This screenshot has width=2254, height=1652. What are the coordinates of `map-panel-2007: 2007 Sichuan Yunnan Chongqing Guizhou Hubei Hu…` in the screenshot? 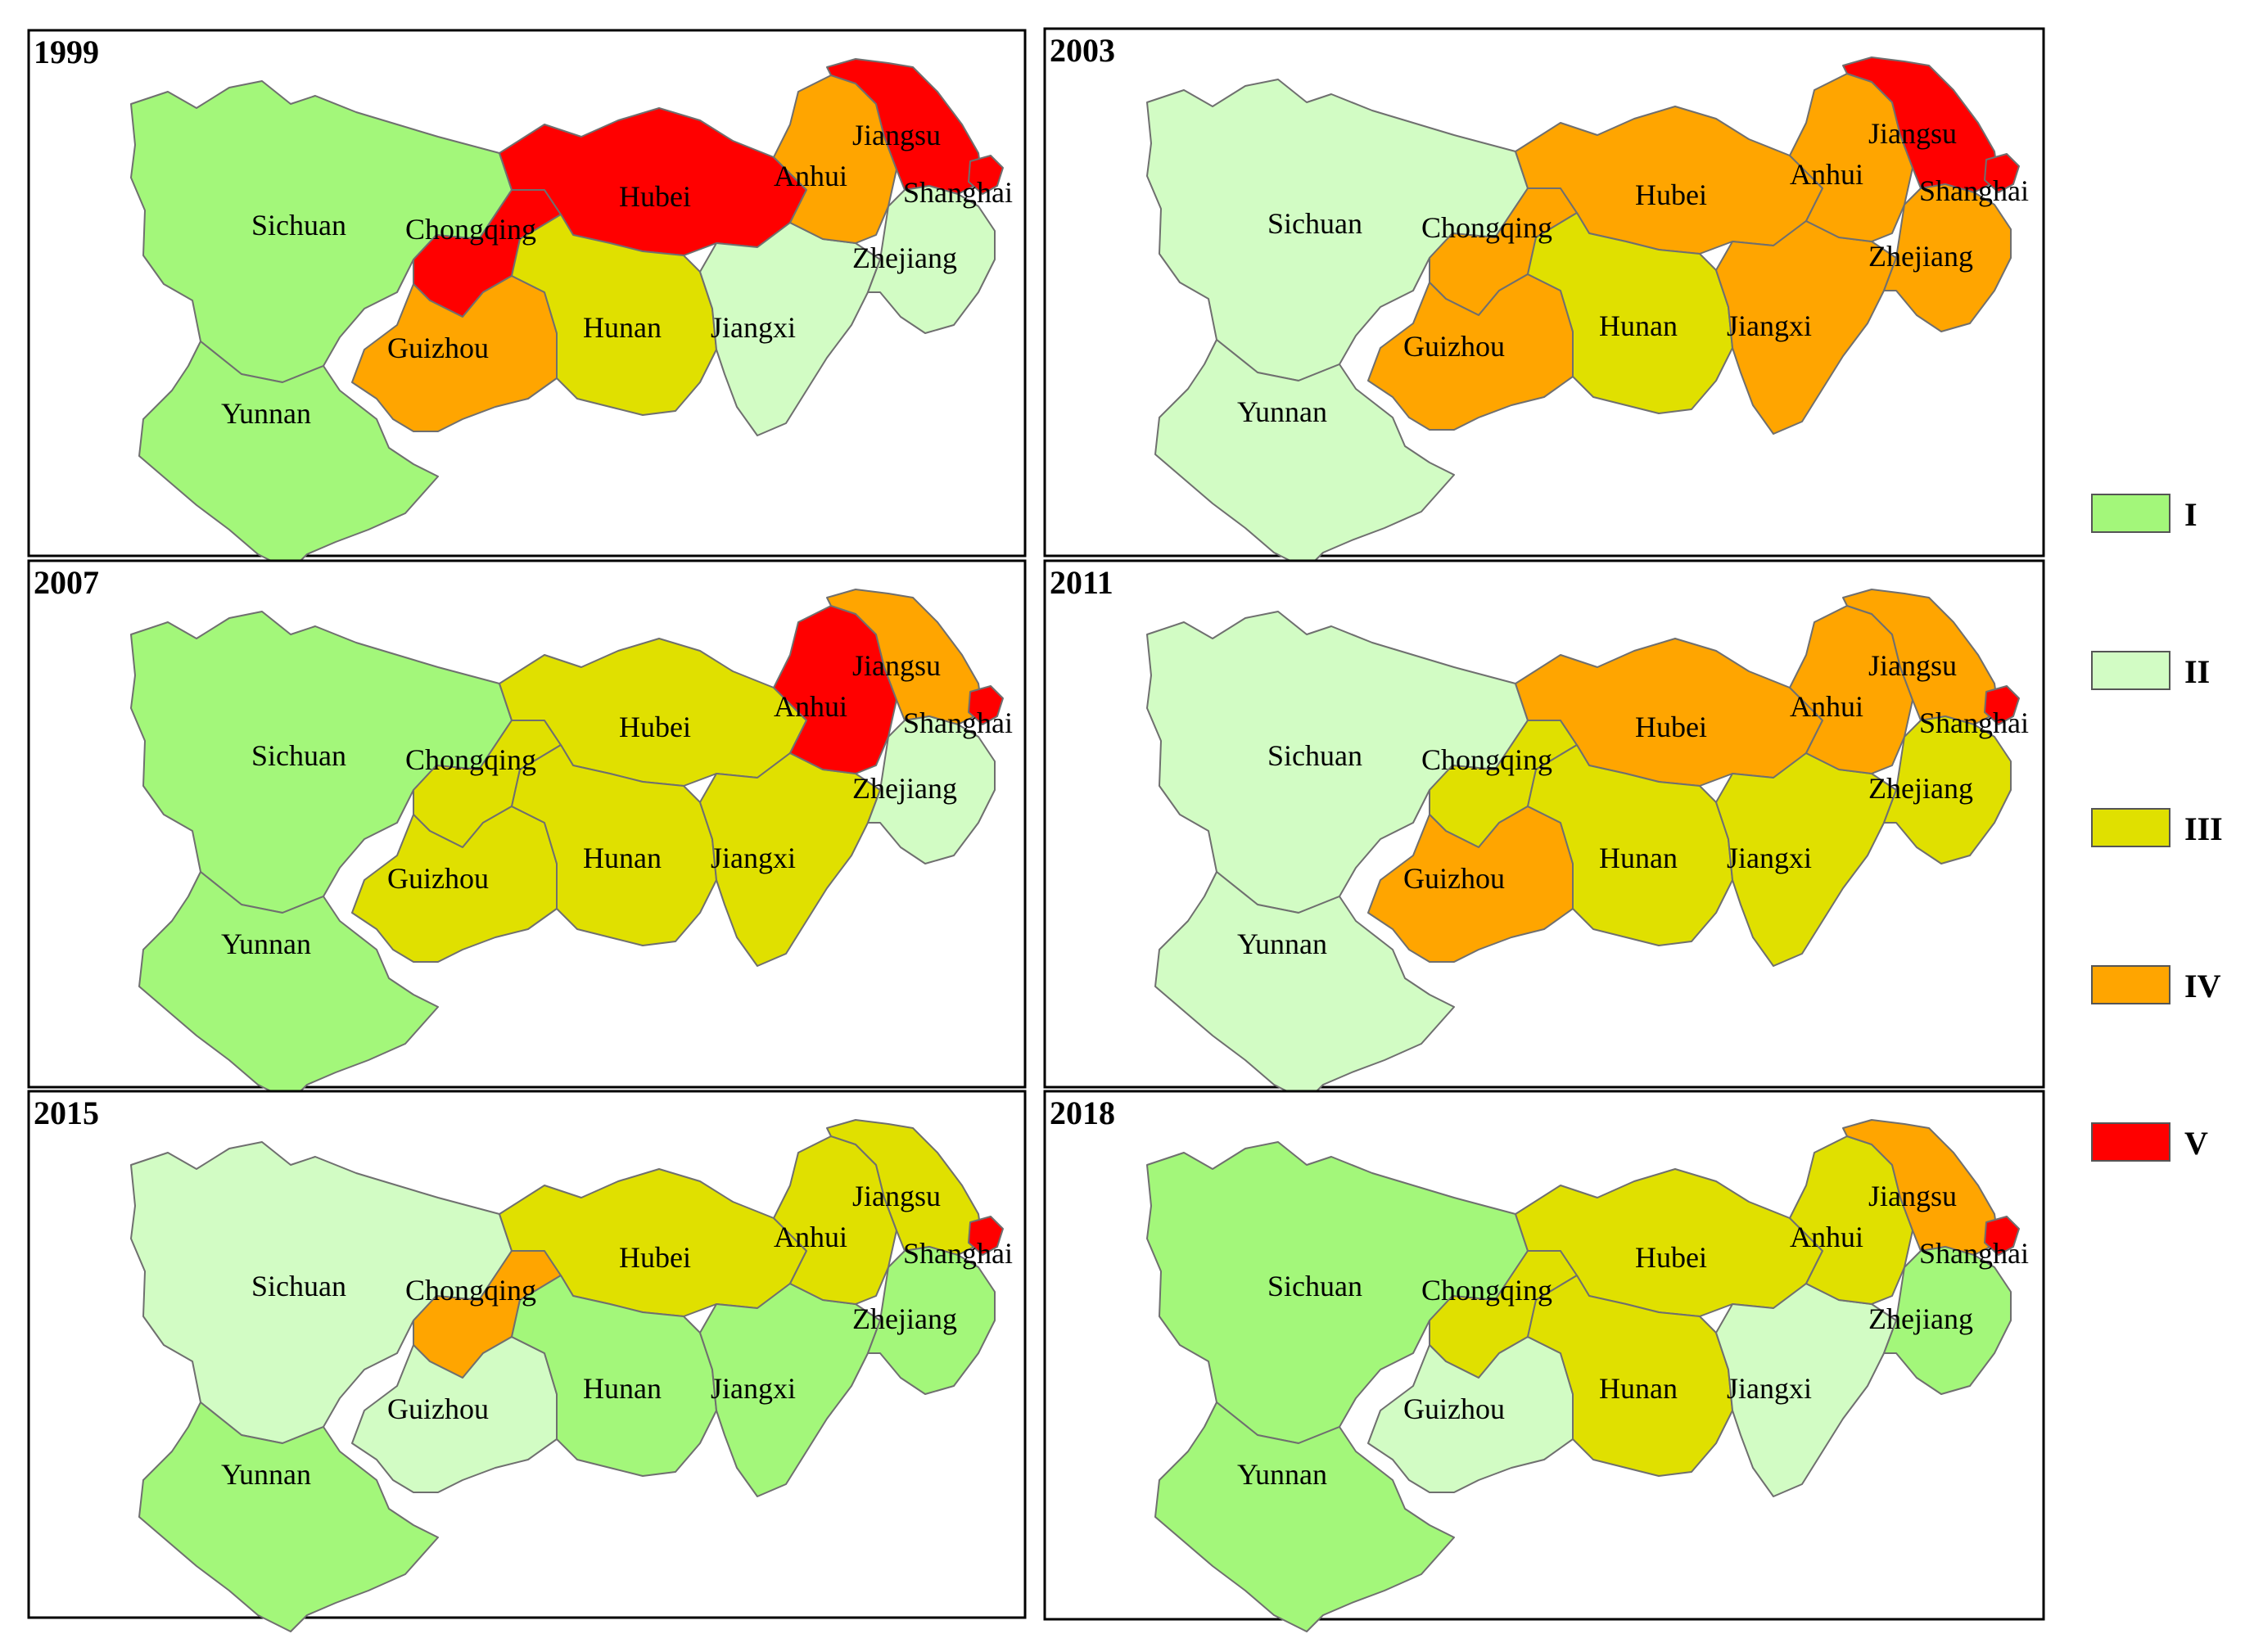 It's located at (527, 830).